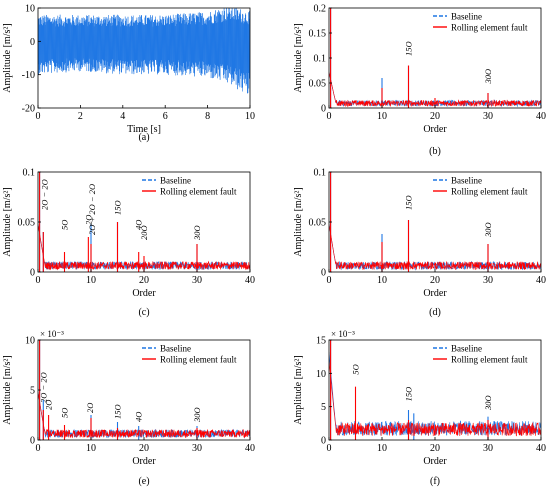  I want to click on caption-f: (f), so click(435, 481).